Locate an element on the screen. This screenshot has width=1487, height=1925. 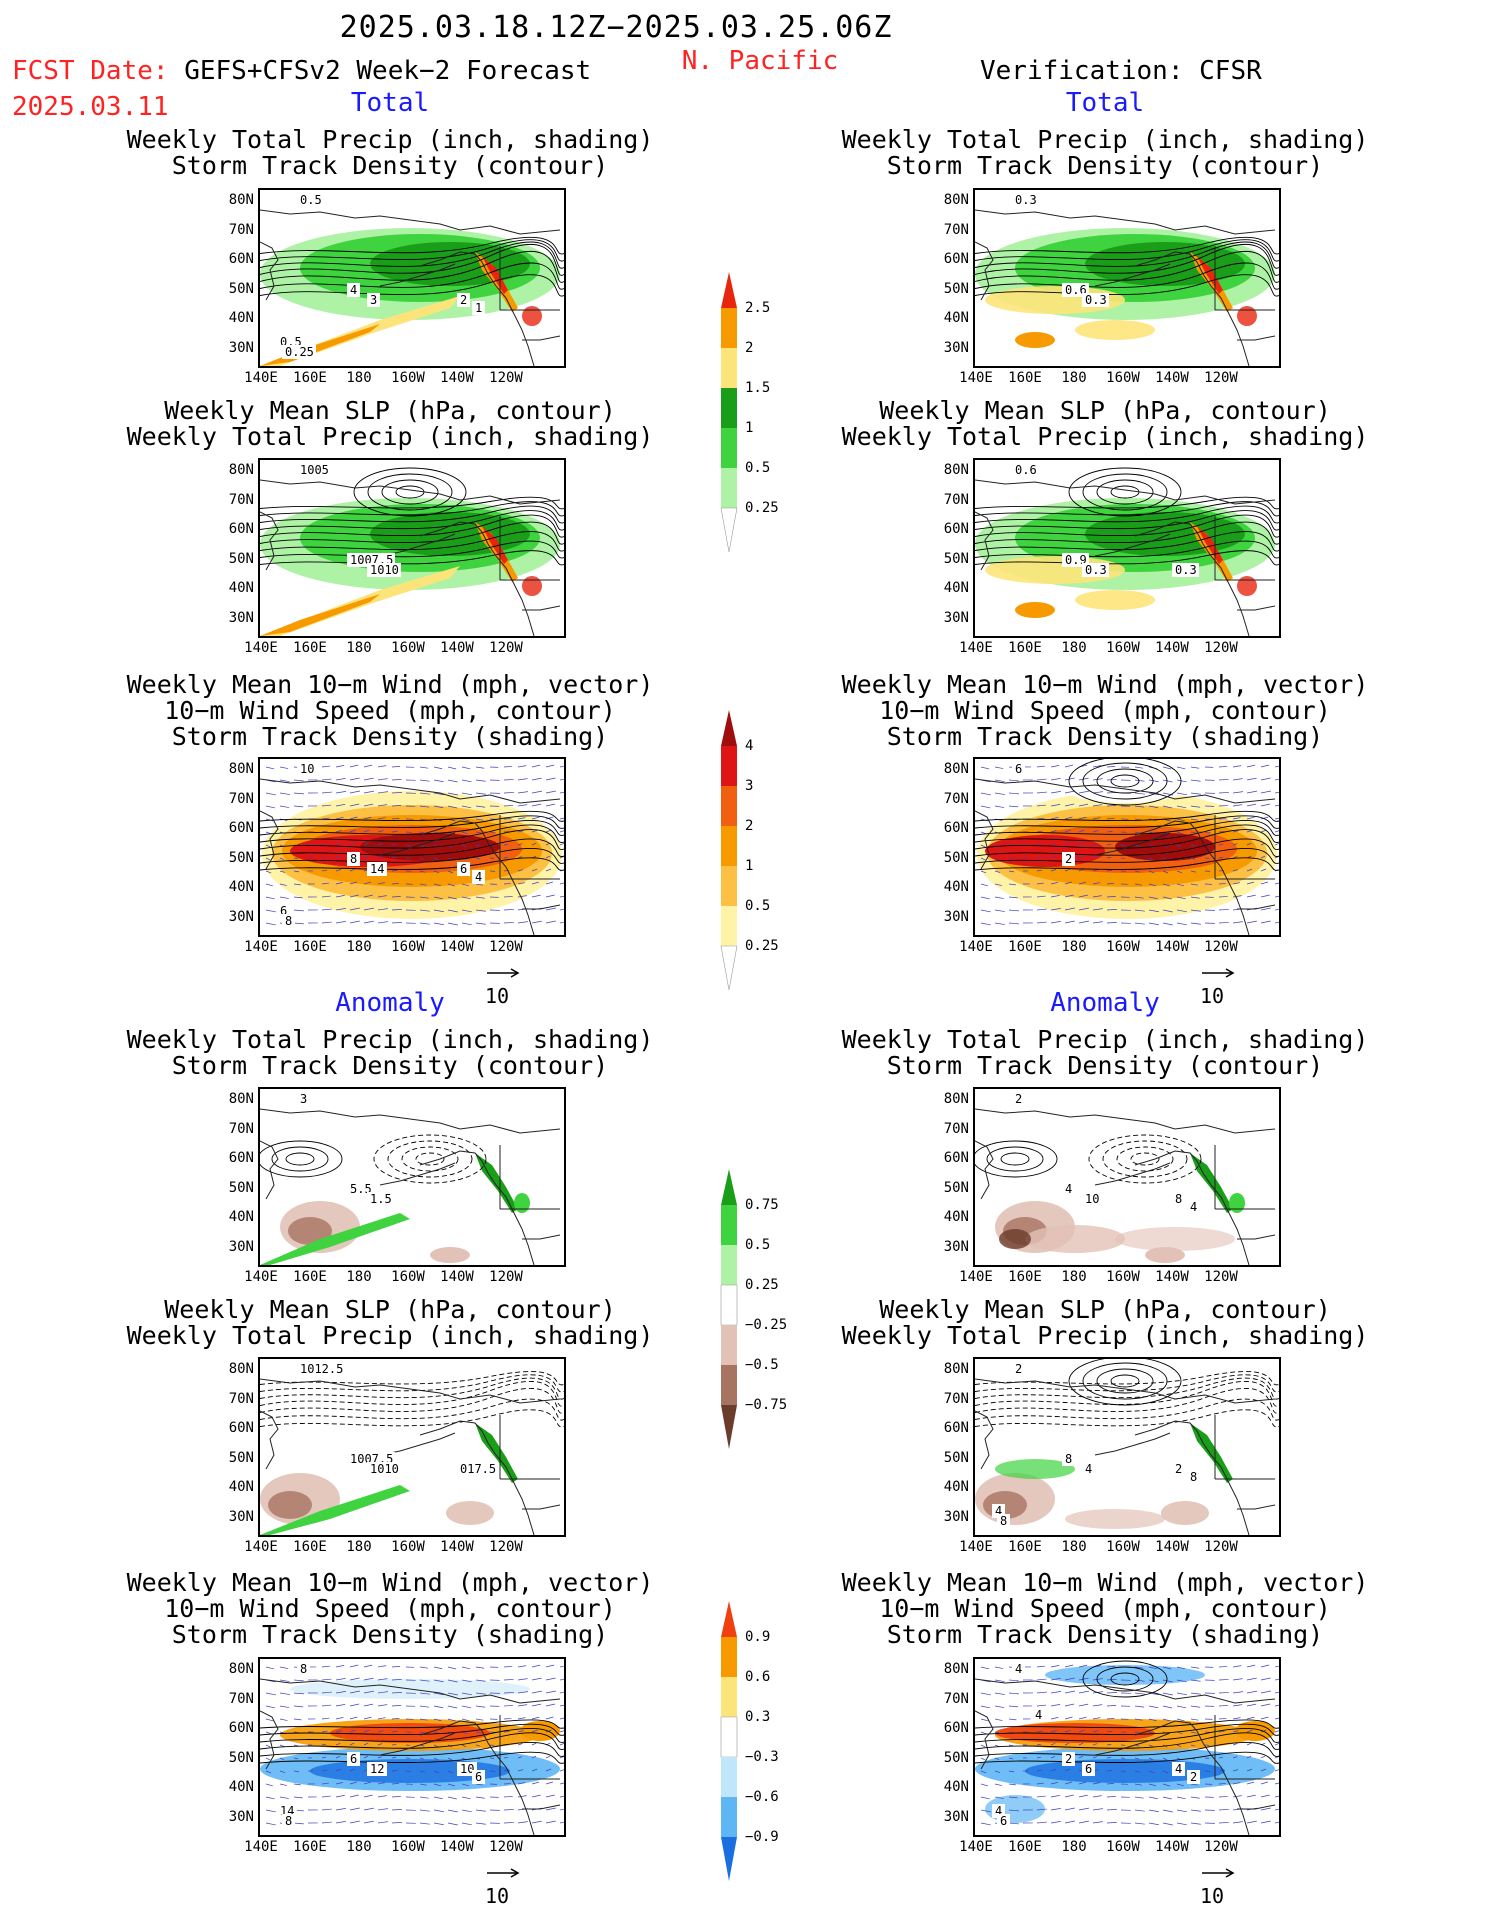
map-canvas: 62 is located at coordinates (1127, 847).